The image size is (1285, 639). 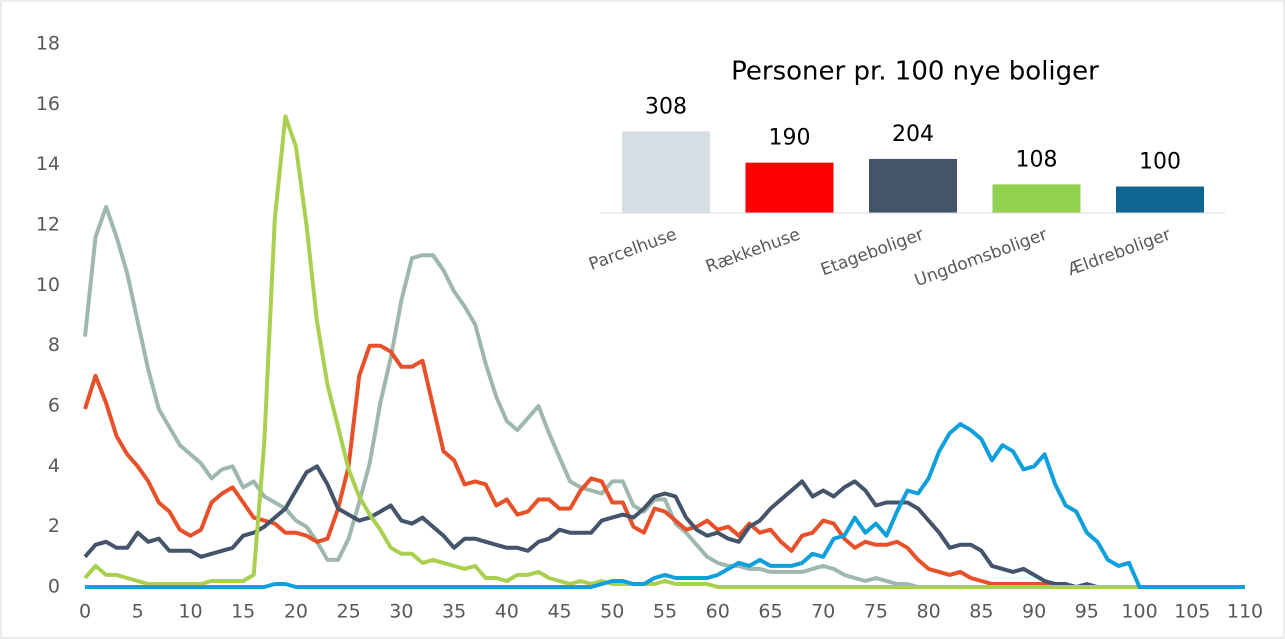 I want to click on x-tick-label: 15, so click(x=243, y=612).